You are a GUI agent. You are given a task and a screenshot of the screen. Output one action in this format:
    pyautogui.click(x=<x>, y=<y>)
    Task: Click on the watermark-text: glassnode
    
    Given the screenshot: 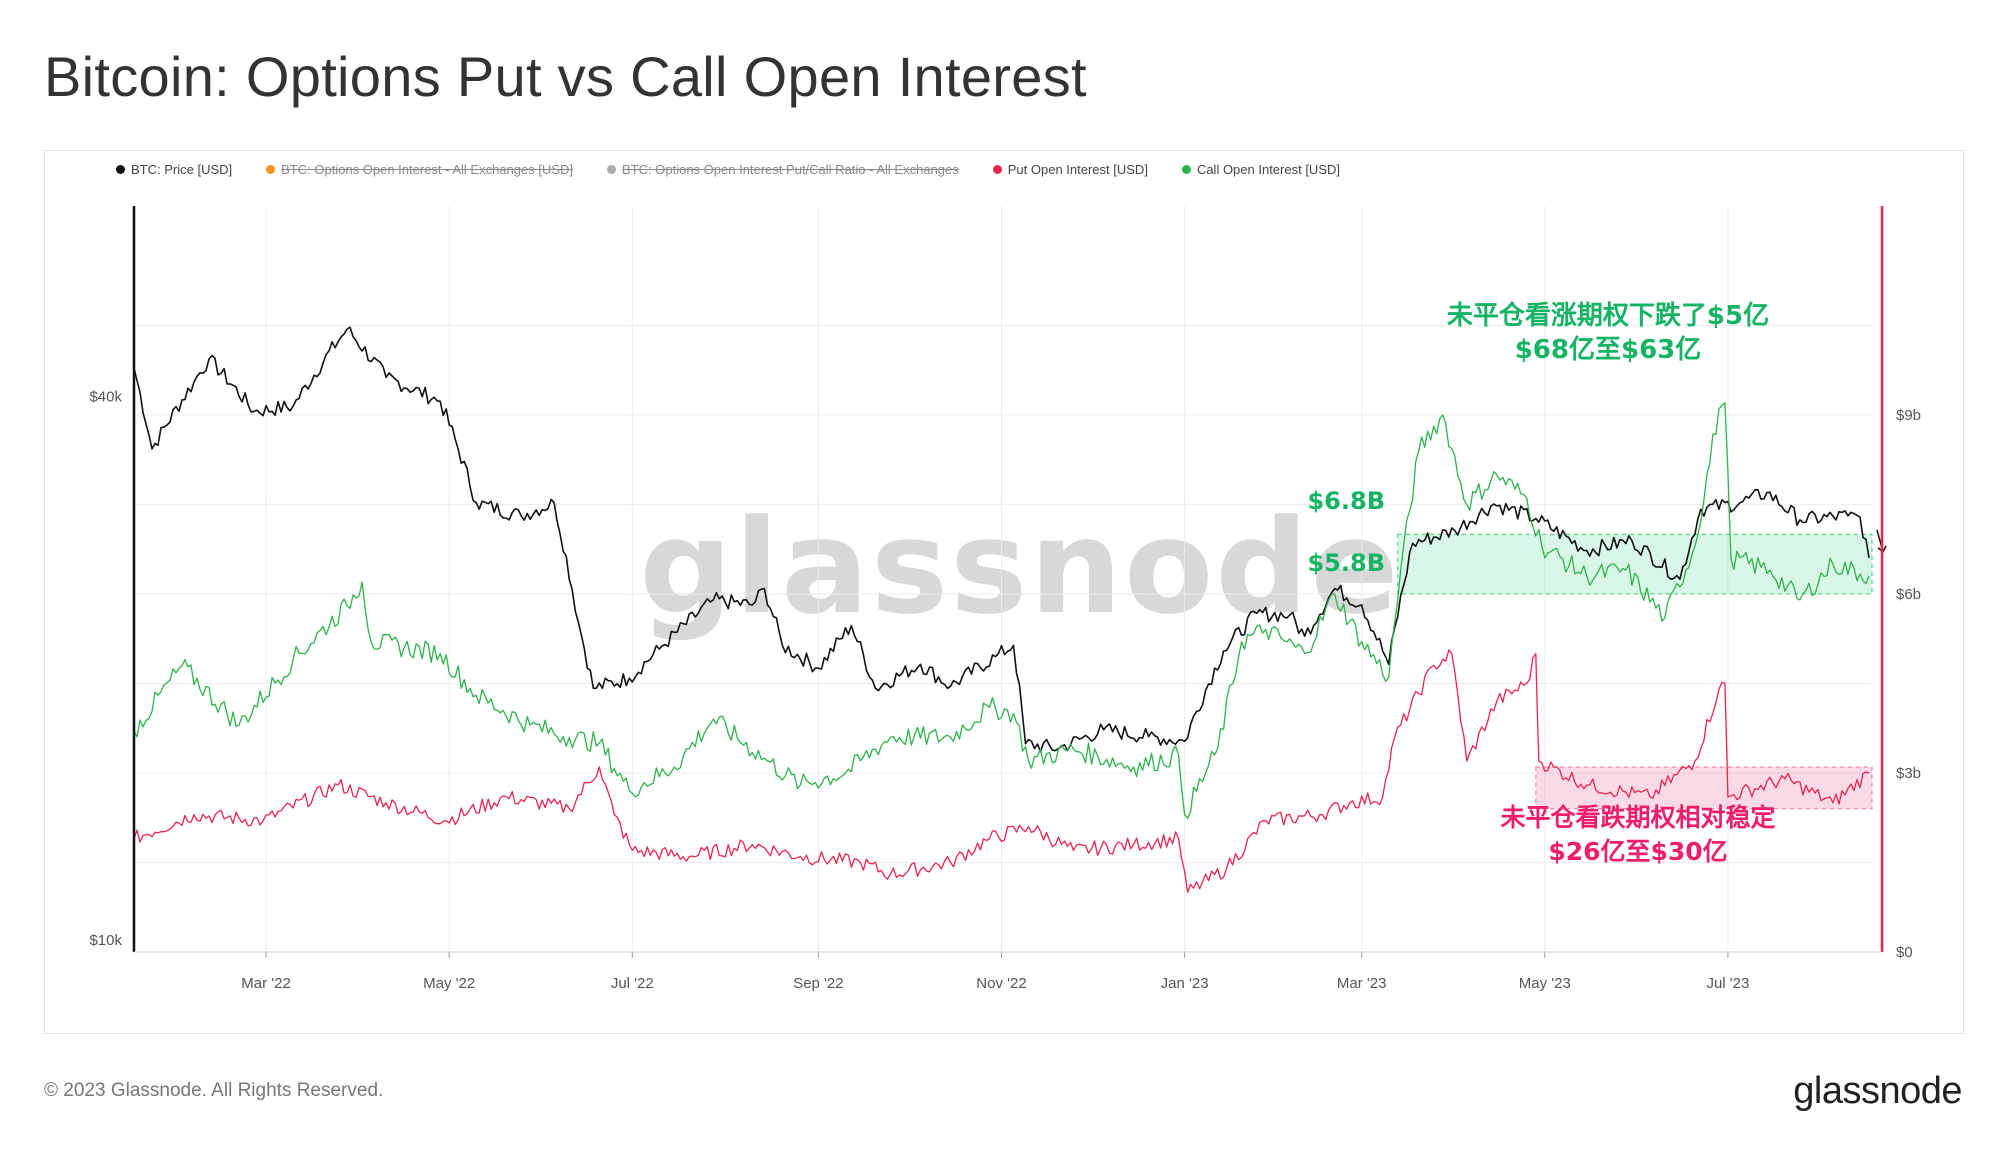 What is the action you would take?
    pyautogui.click(x=1019, y=567)
    